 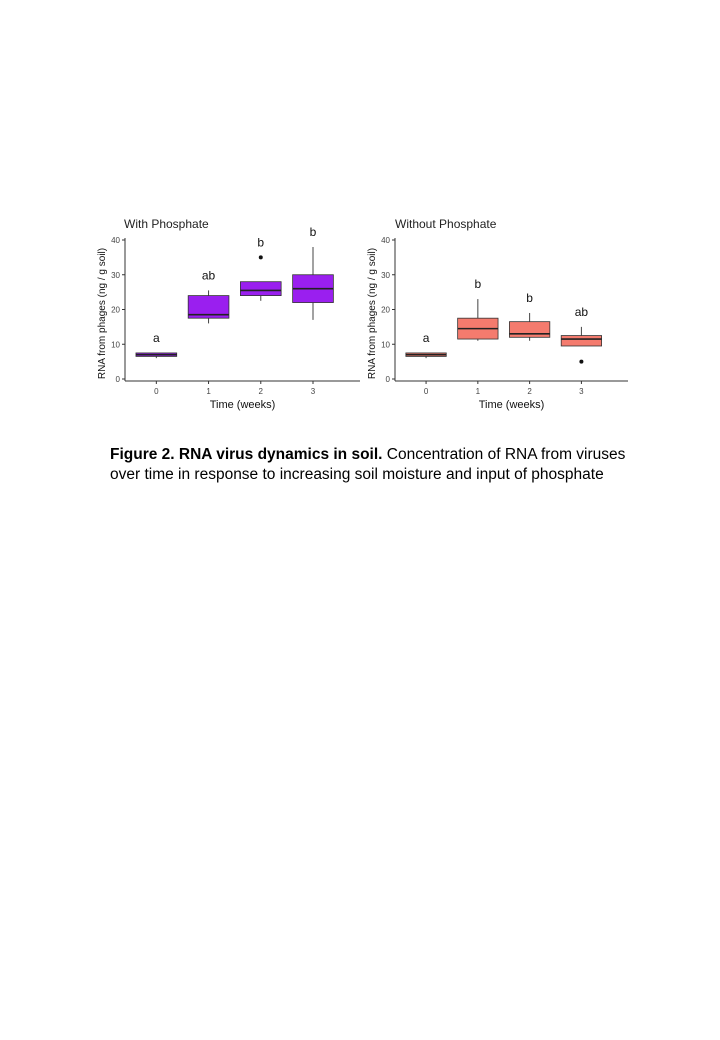 What do you see at coordinates (156, 338) in the screenshot?
I see `panel1-significance-letter: a` at bounding box center [156, 338].